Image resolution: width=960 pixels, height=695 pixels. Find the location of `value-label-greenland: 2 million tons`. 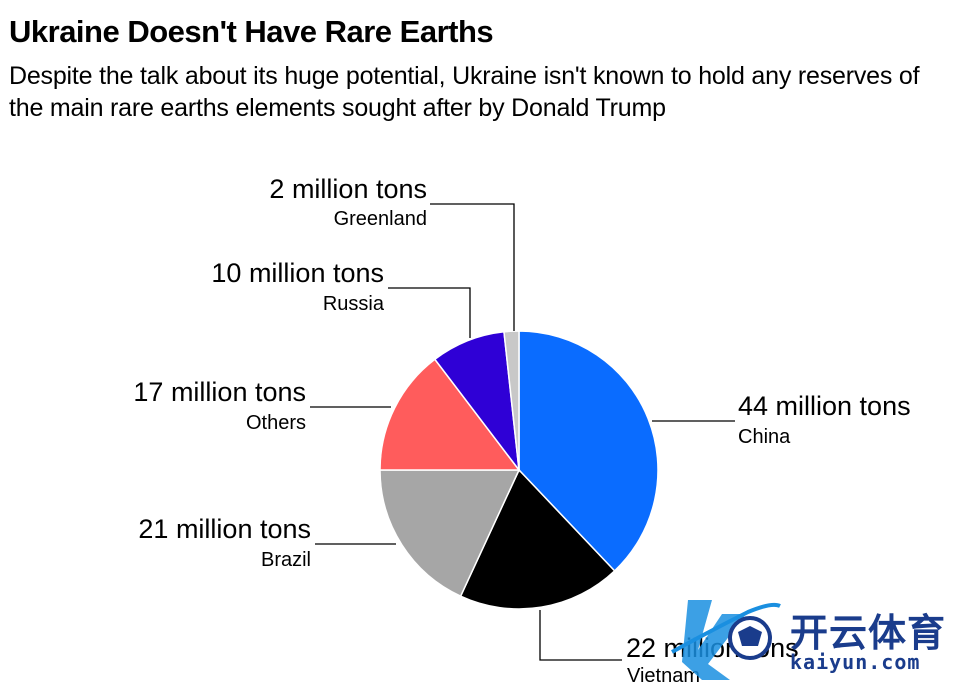

value-label-greenland: 2 million tons is located at coordinates (348, 189).